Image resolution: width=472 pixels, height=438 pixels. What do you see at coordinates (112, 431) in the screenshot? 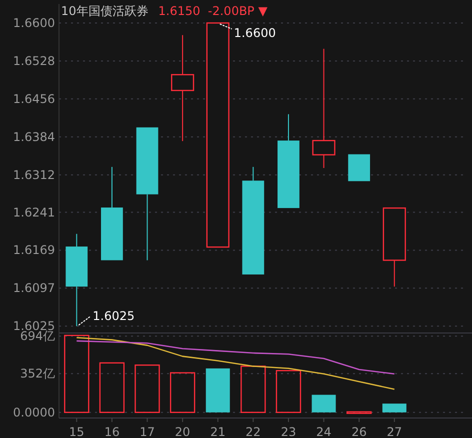
I see `x-tick-label: 16` at bounding box center [112, 431].